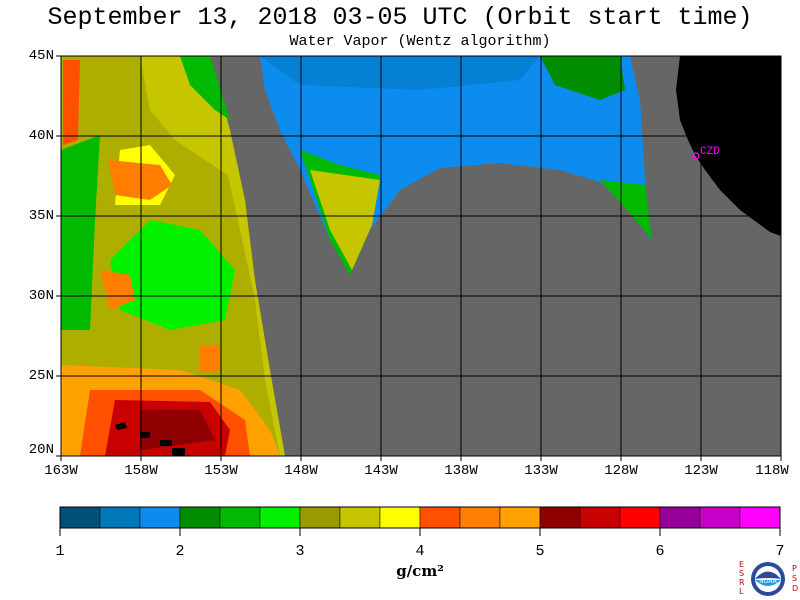 The height and width of the screenshot is (600, 800). I want to click on colorbar-tick-label: 4, so click(420, 551).